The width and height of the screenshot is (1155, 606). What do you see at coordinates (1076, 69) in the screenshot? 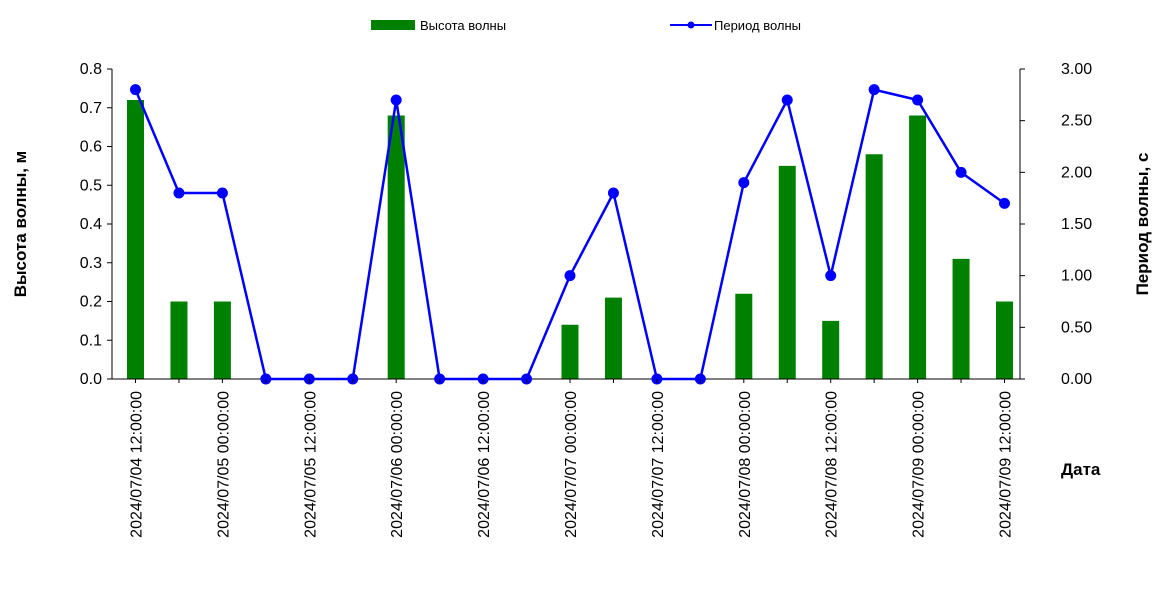
I see `y-right-tick-label-6: 3.00` at bounding box center [1076, 69].